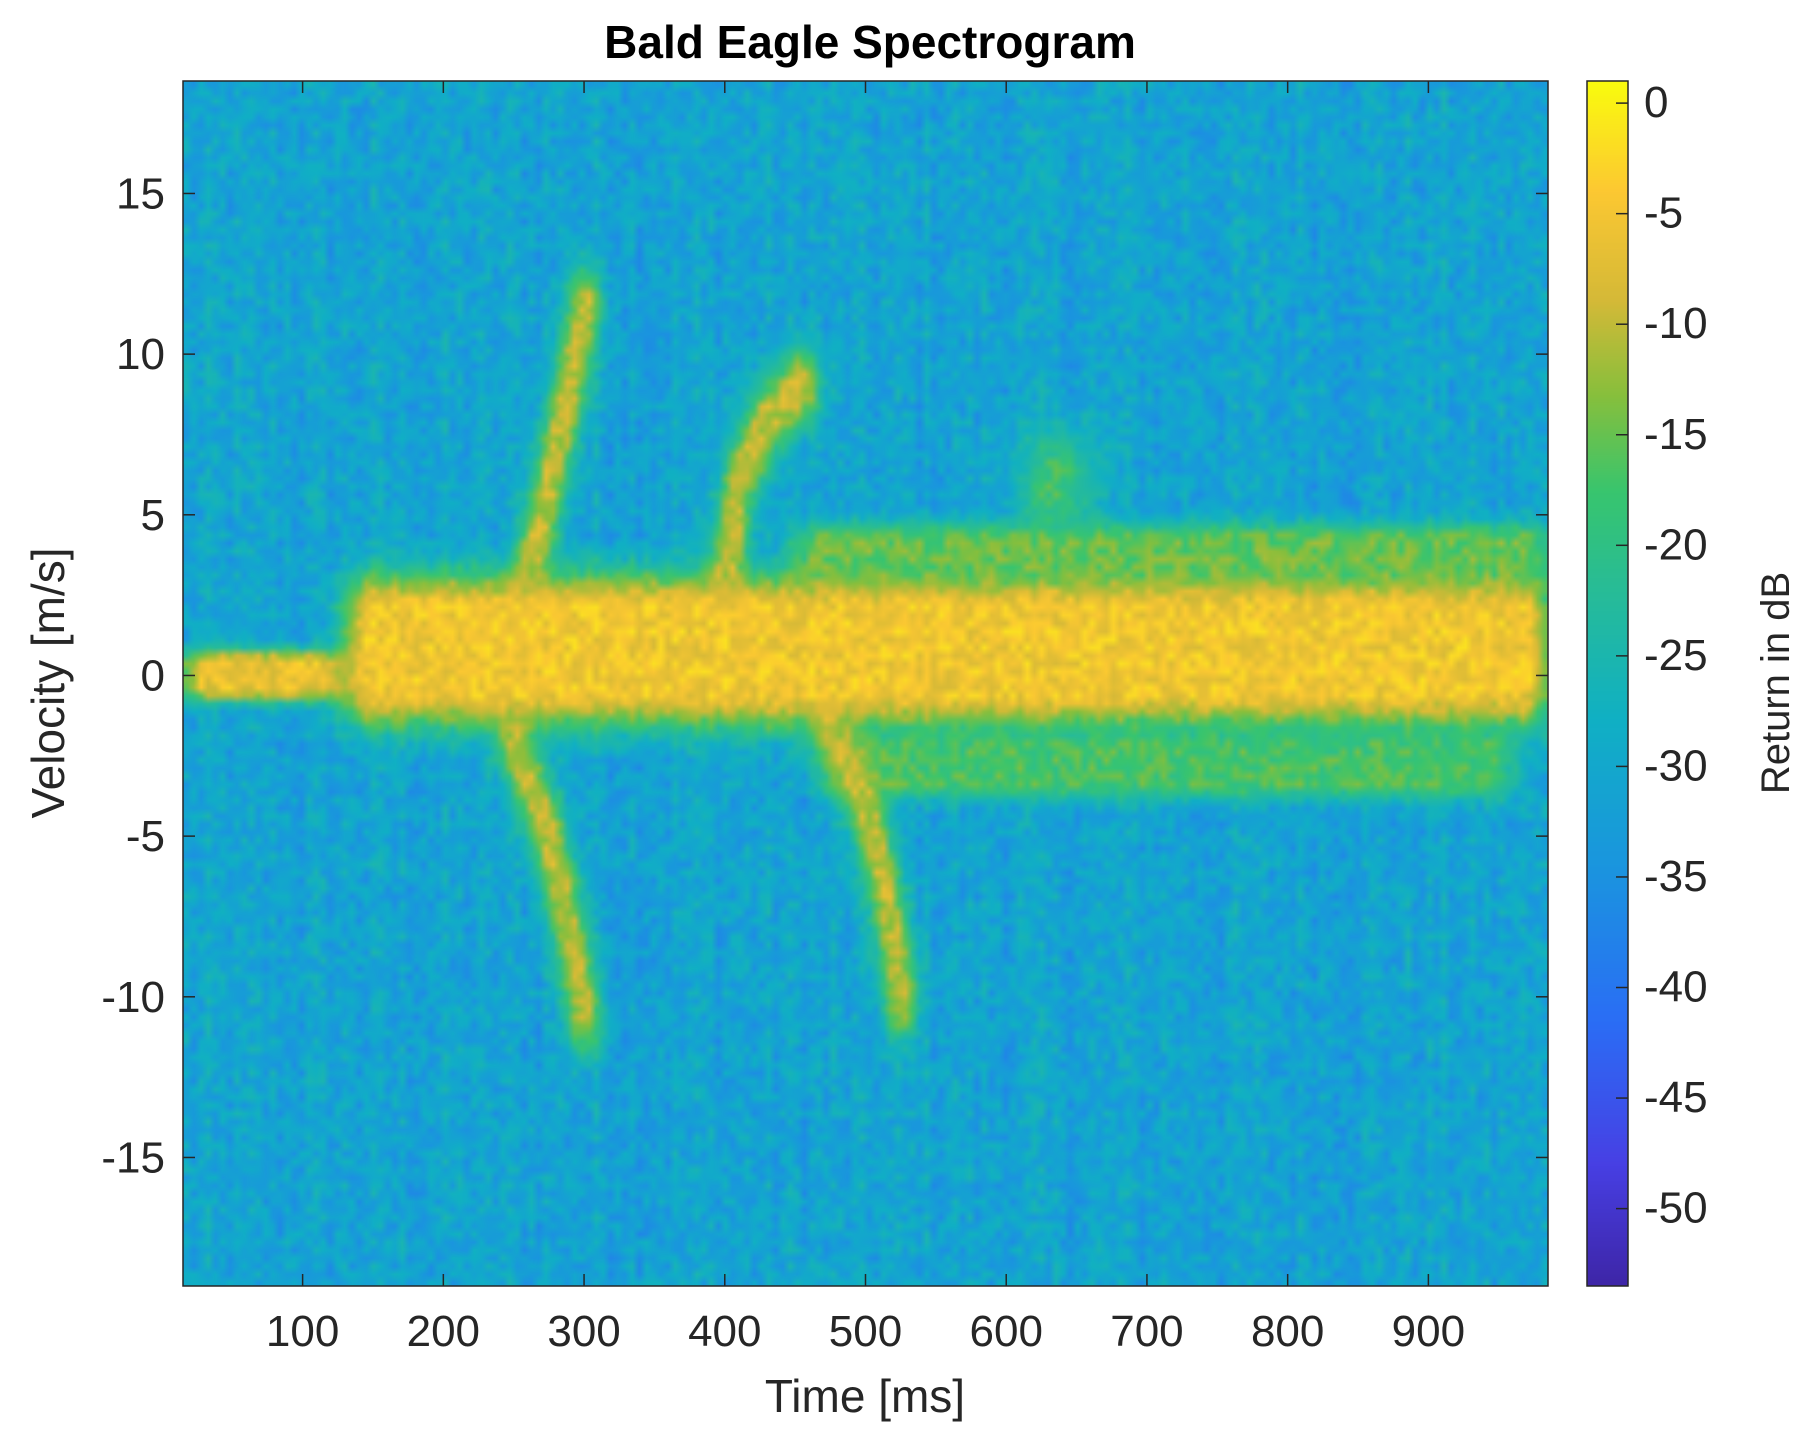 The image size is (1817, 1449). What do you see at coordinates (1287, 1331) in the screenshot?
I see `x-tick-label: 800` at bounding box center [1287, 1331].